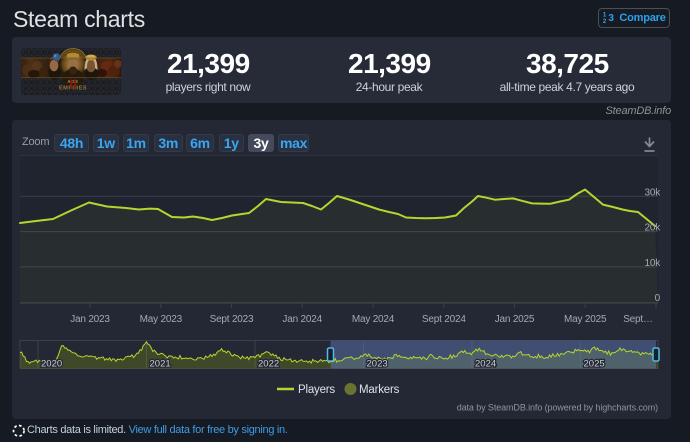 This screenshot has width=690, height=442. What do you see at coordinates (485, 364) in the screenshot?
I see `svg-text: 2024` at bounding box center [485, 364].